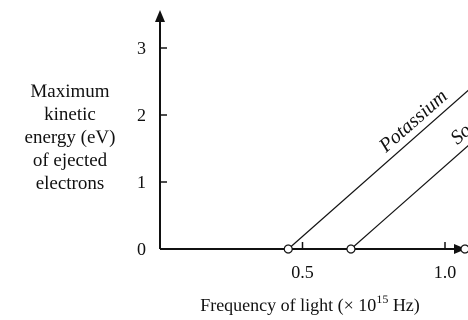 The height and width of the screenshot is (320, 468). What do you see at coordinates (445, 272) in the screenshot?
I see `x-tick-label: 1.0` at bounding box center [445, 272].